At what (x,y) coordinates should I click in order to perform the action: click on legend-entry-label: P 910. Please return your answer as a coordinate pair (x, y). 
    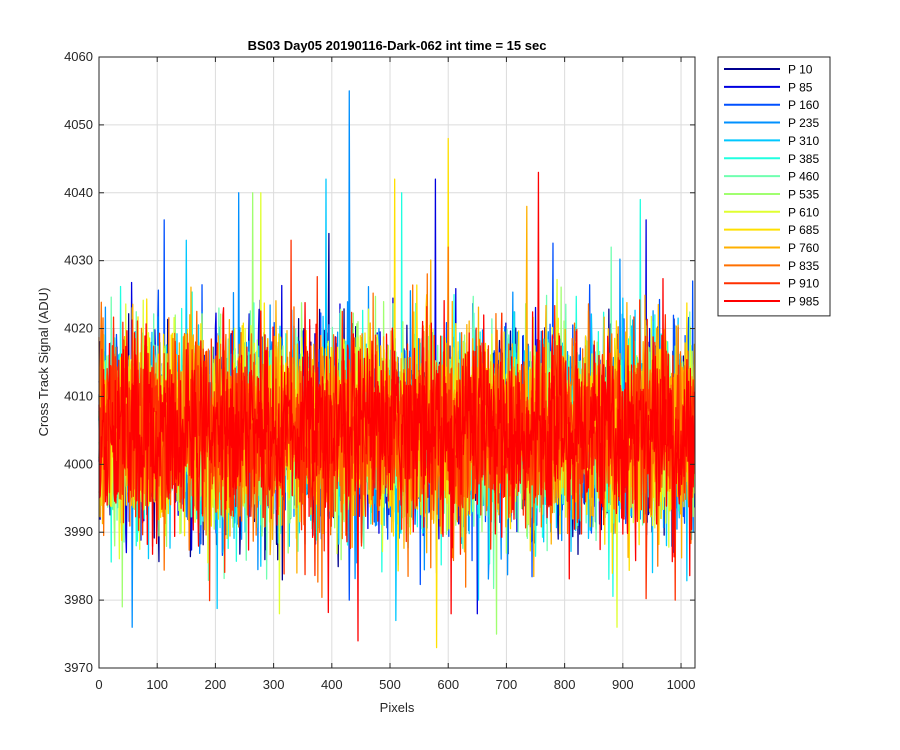
    Looking at the image, I should click on (803, 284).